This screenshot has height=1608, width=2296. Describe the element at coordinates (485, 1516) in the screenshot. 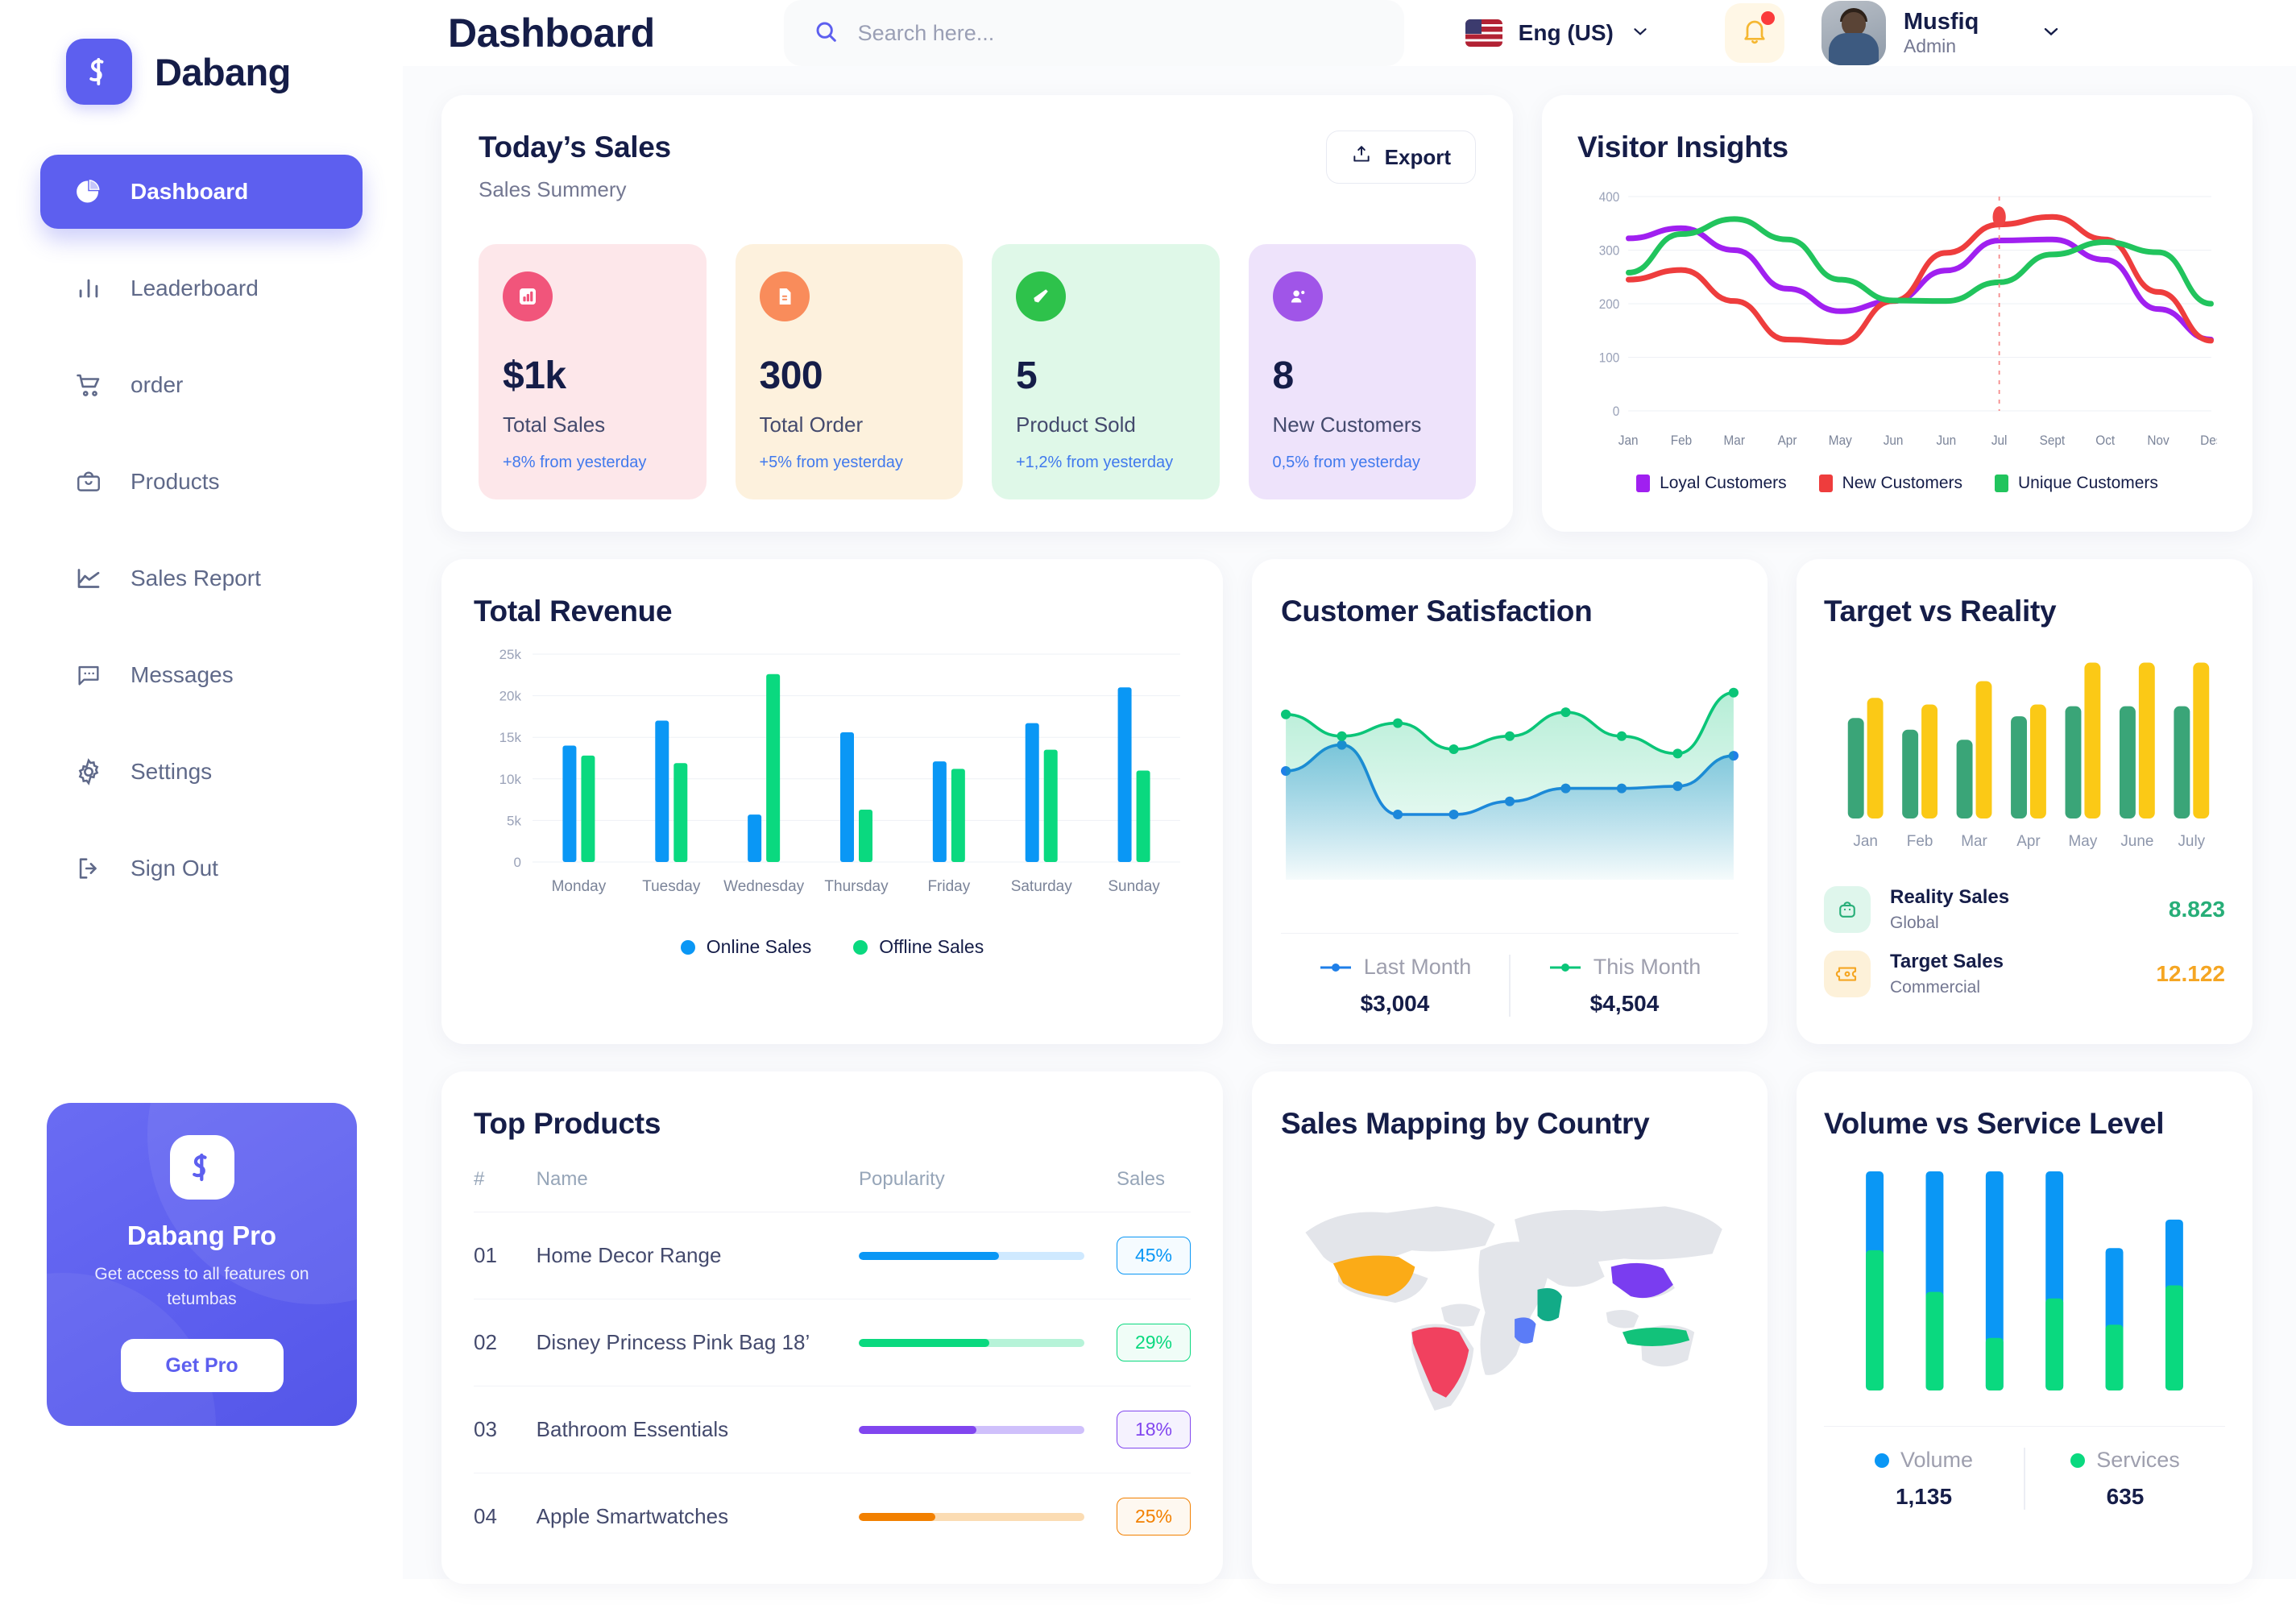

I see `row-number: 04` at that location.